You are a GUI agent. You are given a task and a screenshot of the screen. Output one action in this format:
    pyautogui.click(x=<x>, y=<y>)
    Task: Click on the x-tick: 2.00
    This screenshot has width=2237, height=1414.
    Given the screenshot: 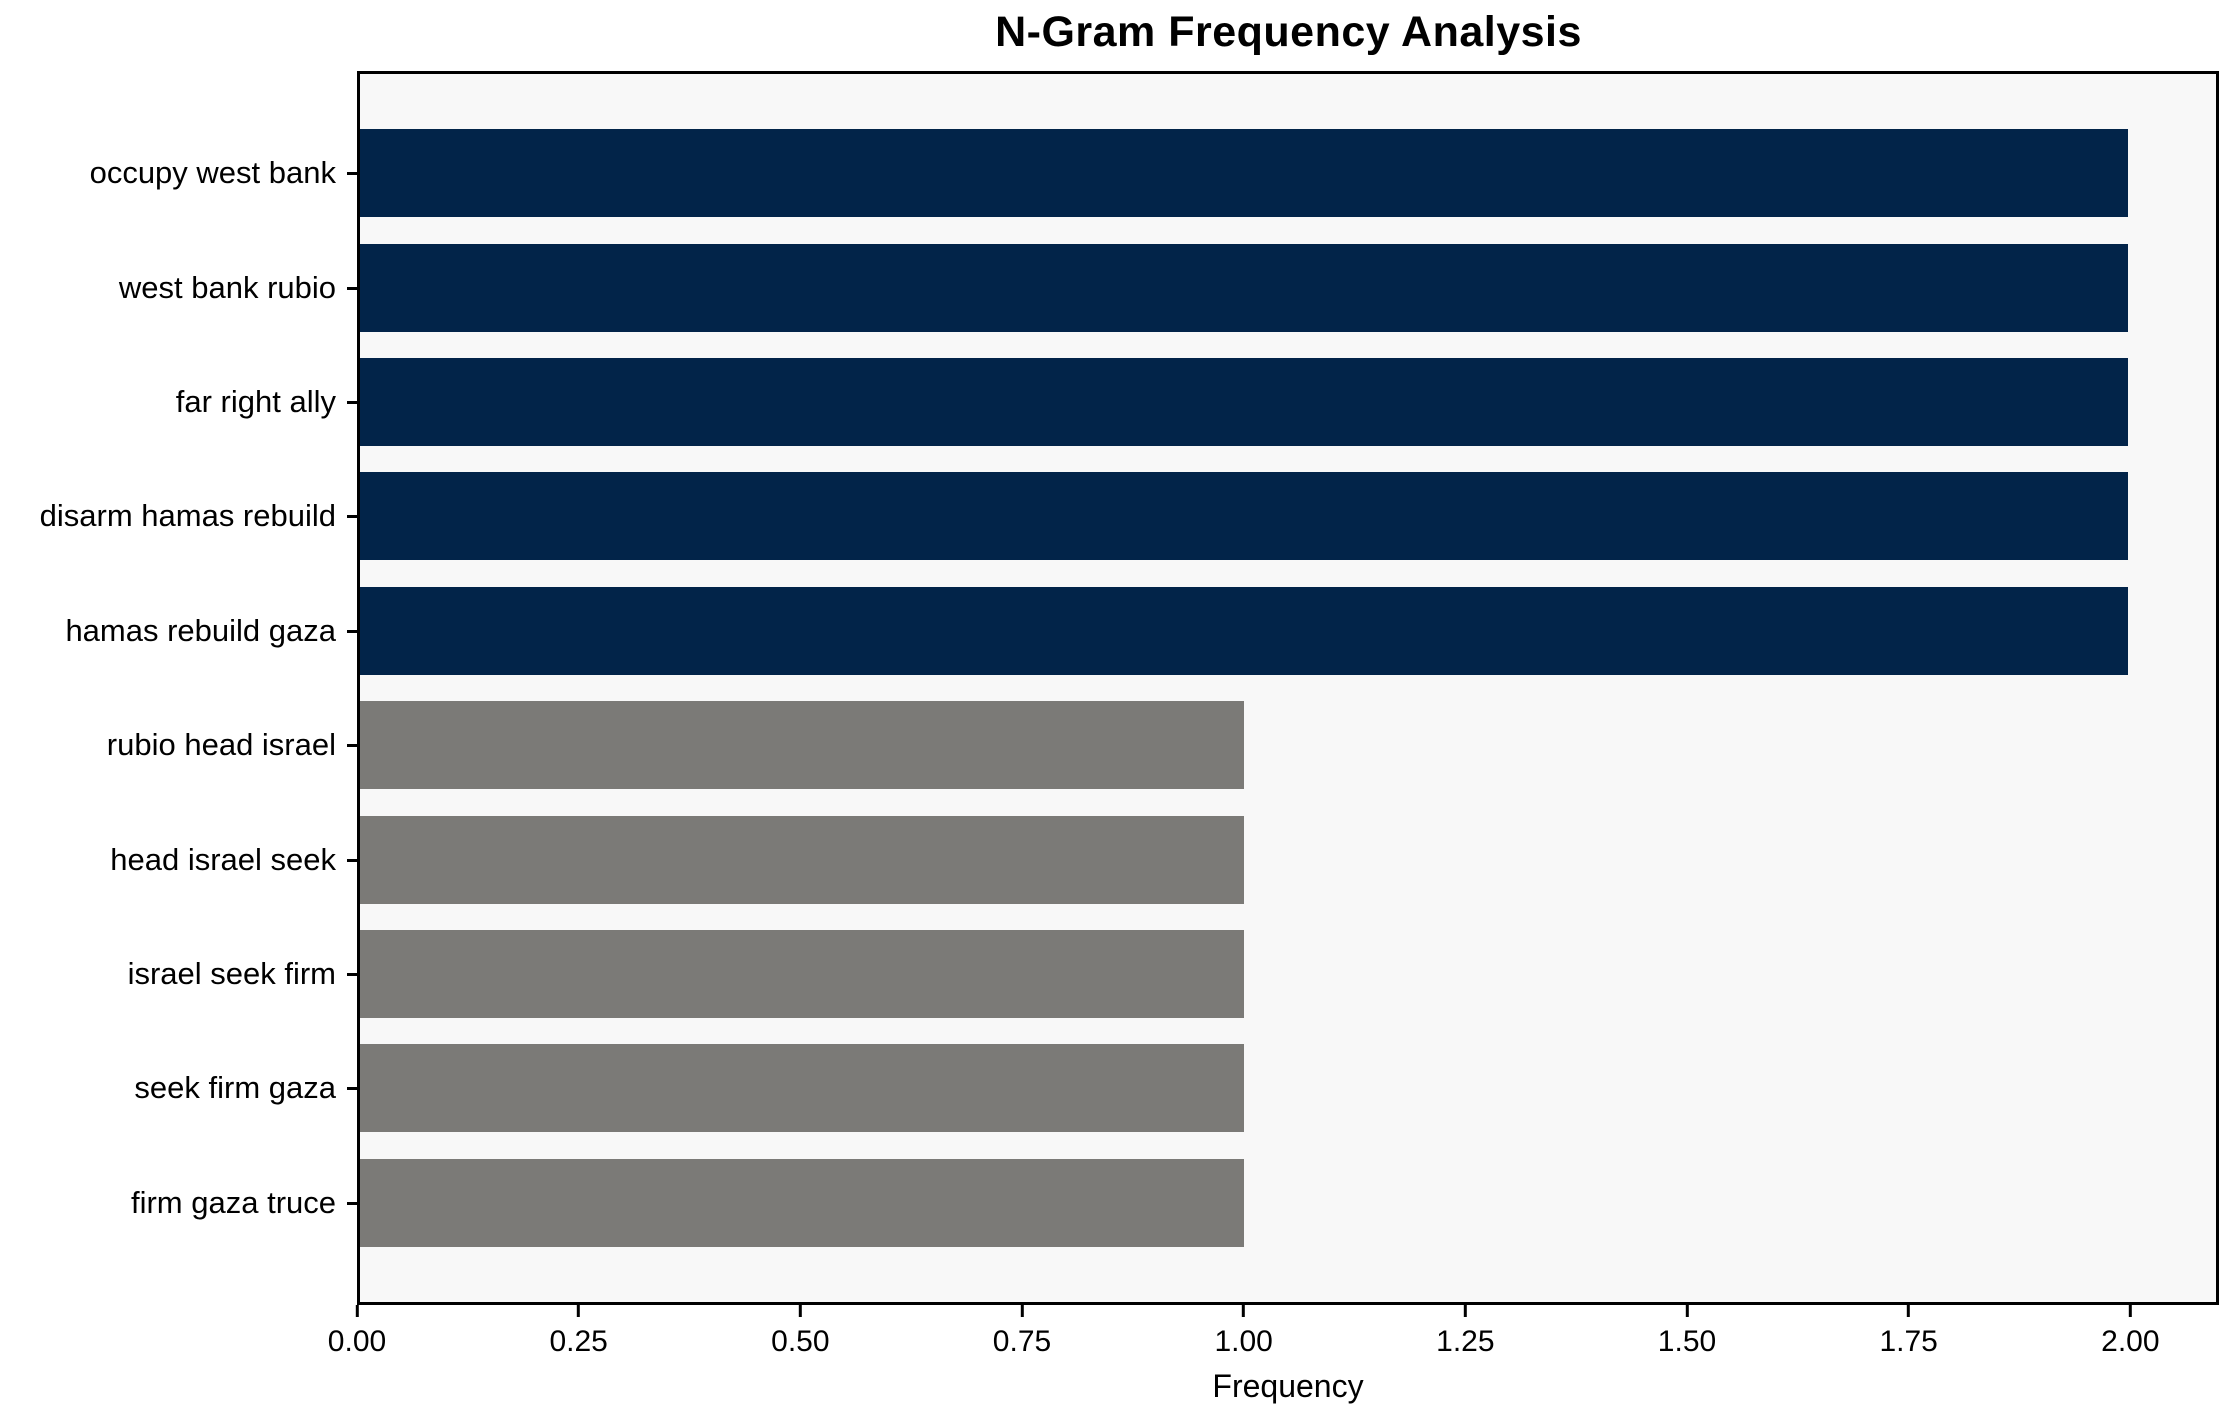 What is the action you would take?
    pyautogui.click(x=2130, y=1332)
    